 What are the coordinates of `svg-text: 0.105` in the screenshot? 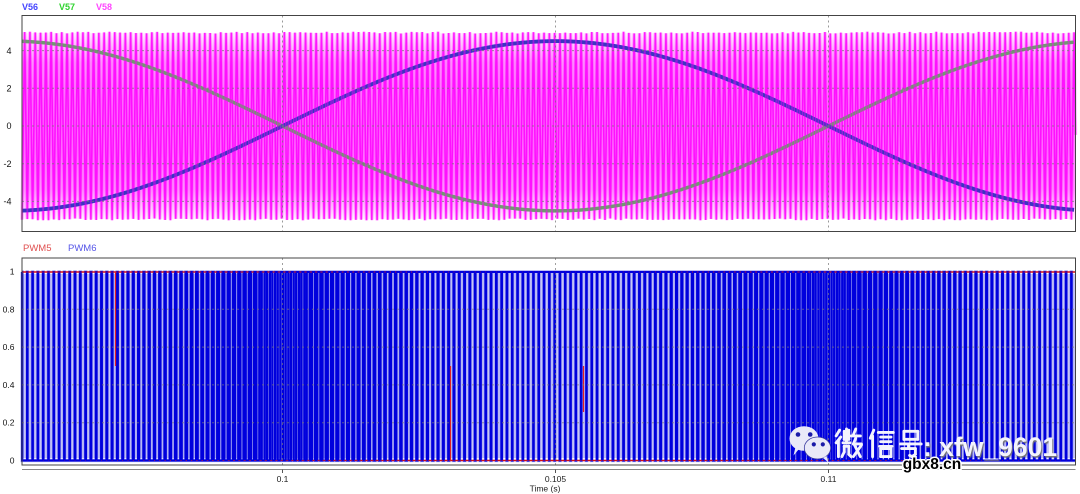 It's located at (556, 479).